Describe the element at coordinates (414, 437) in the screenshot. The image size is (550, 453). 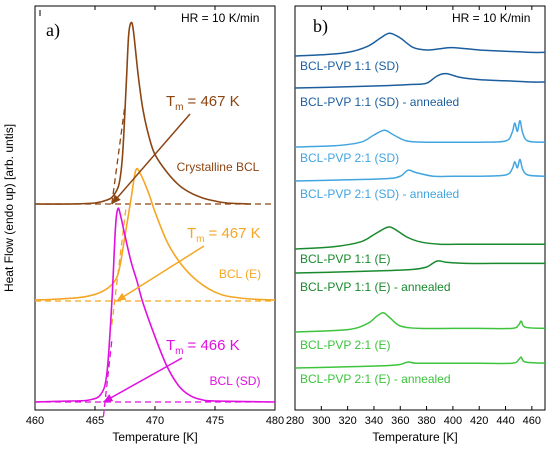
I see `panel-b-x-axis-title: Temperature [K]` at that location.